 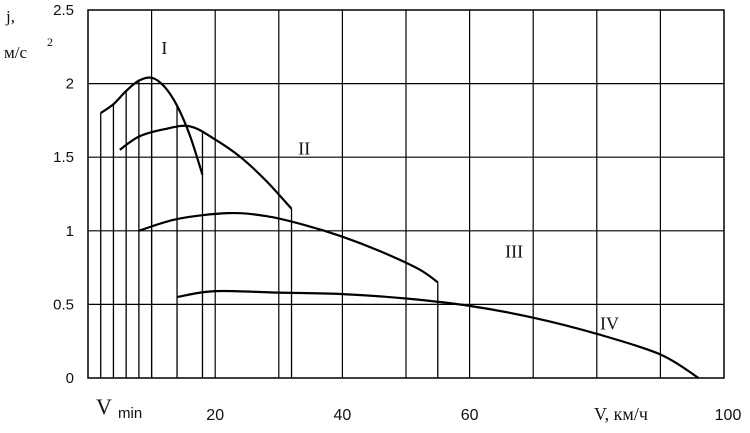 I want to click on series-label-II: II, so click(x=304, y=148).